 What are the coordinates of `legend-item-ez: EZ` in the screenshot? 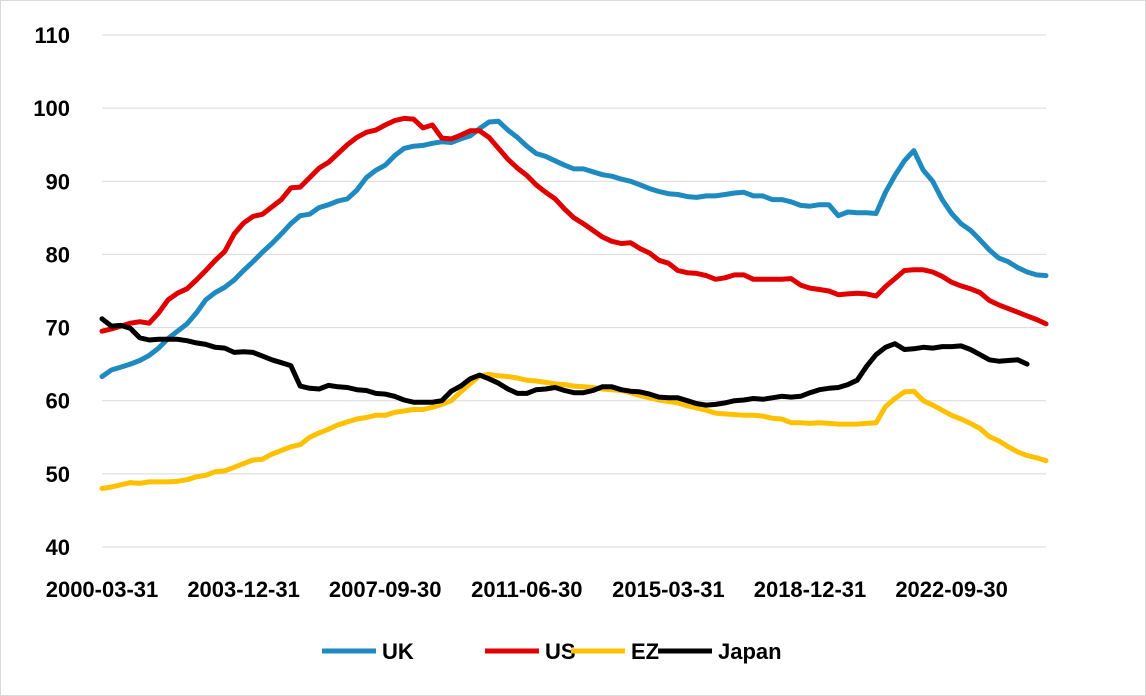 It's located at (615, 651).